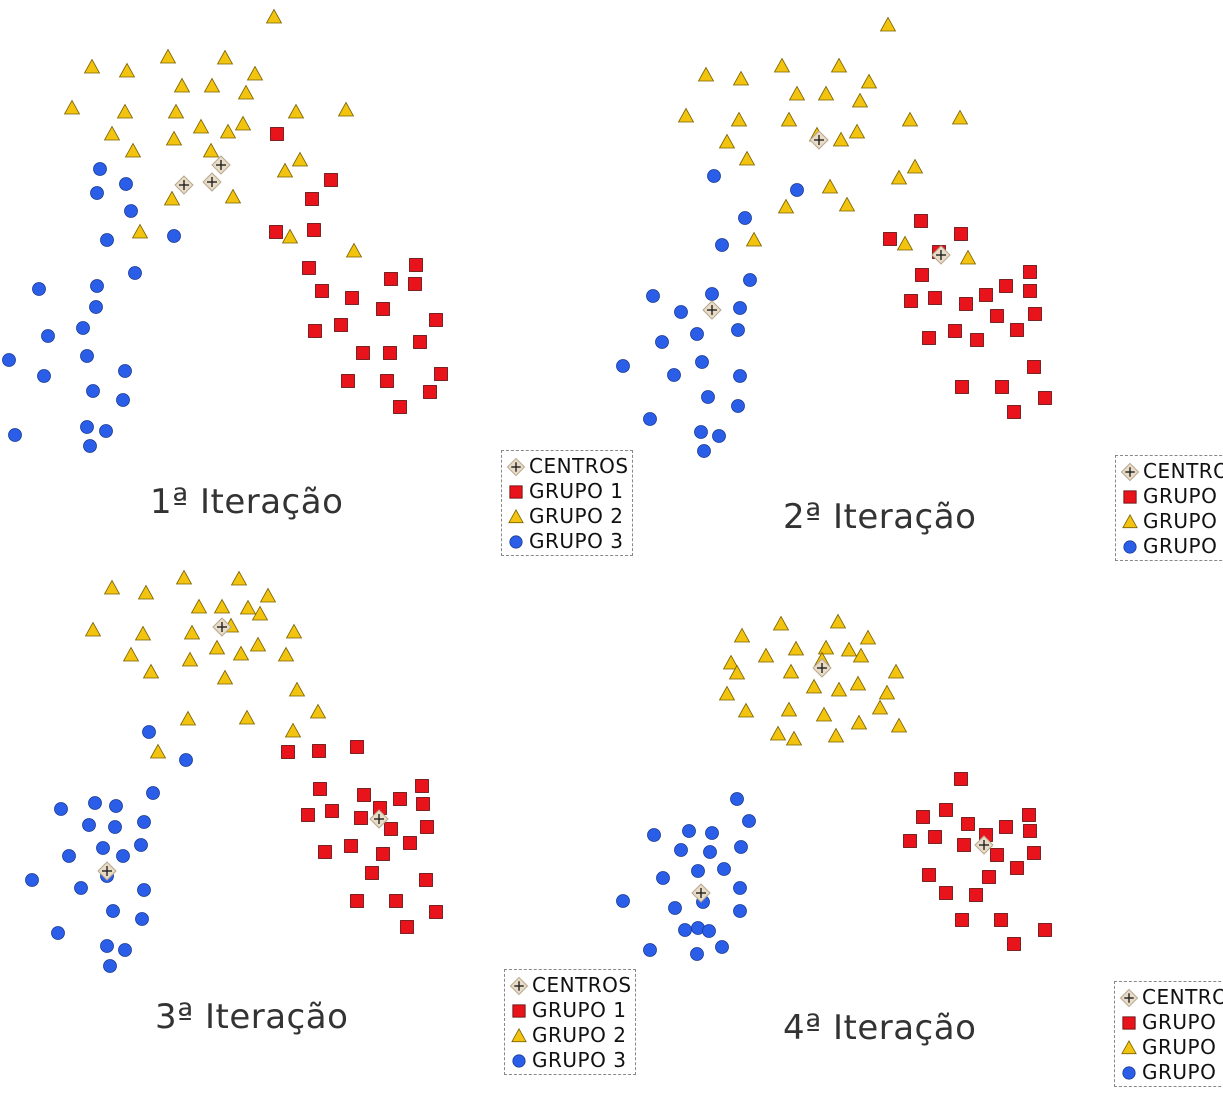  What do you see at coordinates (516, 491) in the screenshot?
I see `grupo-1-point-legend-glyph` at bounding box center [516, 491].